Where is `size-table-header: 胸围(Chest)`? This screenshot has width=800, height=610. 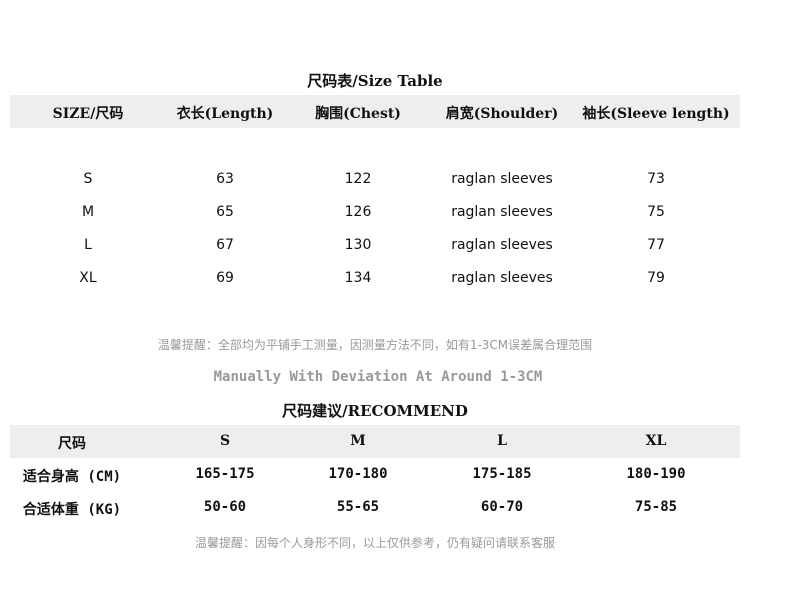 size-table-header: 胸围(Chest) is located at coordinates (358, 114).